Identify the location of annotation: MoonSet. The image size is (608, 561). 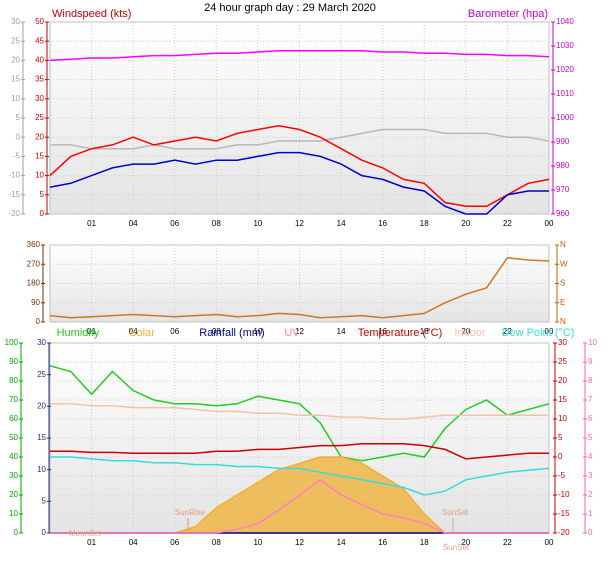
(85, 533).